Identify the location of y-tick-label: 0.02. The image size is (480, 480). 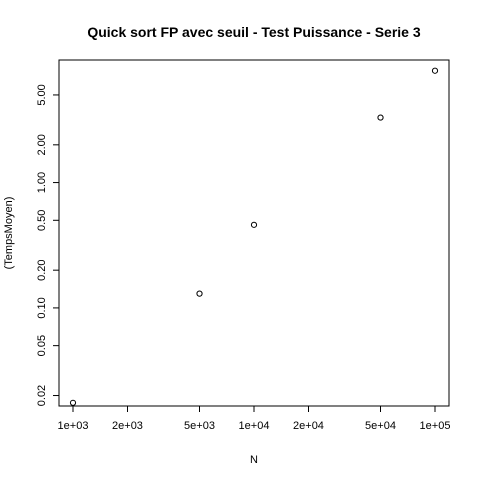
(42, 395).